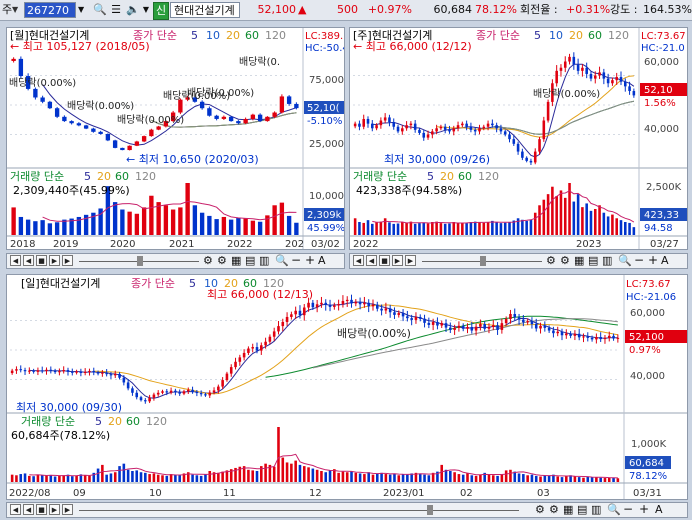 This screenshot has width=692, height=520. I want to click on market-dropdown-icon: ▼, so click(15, 9).